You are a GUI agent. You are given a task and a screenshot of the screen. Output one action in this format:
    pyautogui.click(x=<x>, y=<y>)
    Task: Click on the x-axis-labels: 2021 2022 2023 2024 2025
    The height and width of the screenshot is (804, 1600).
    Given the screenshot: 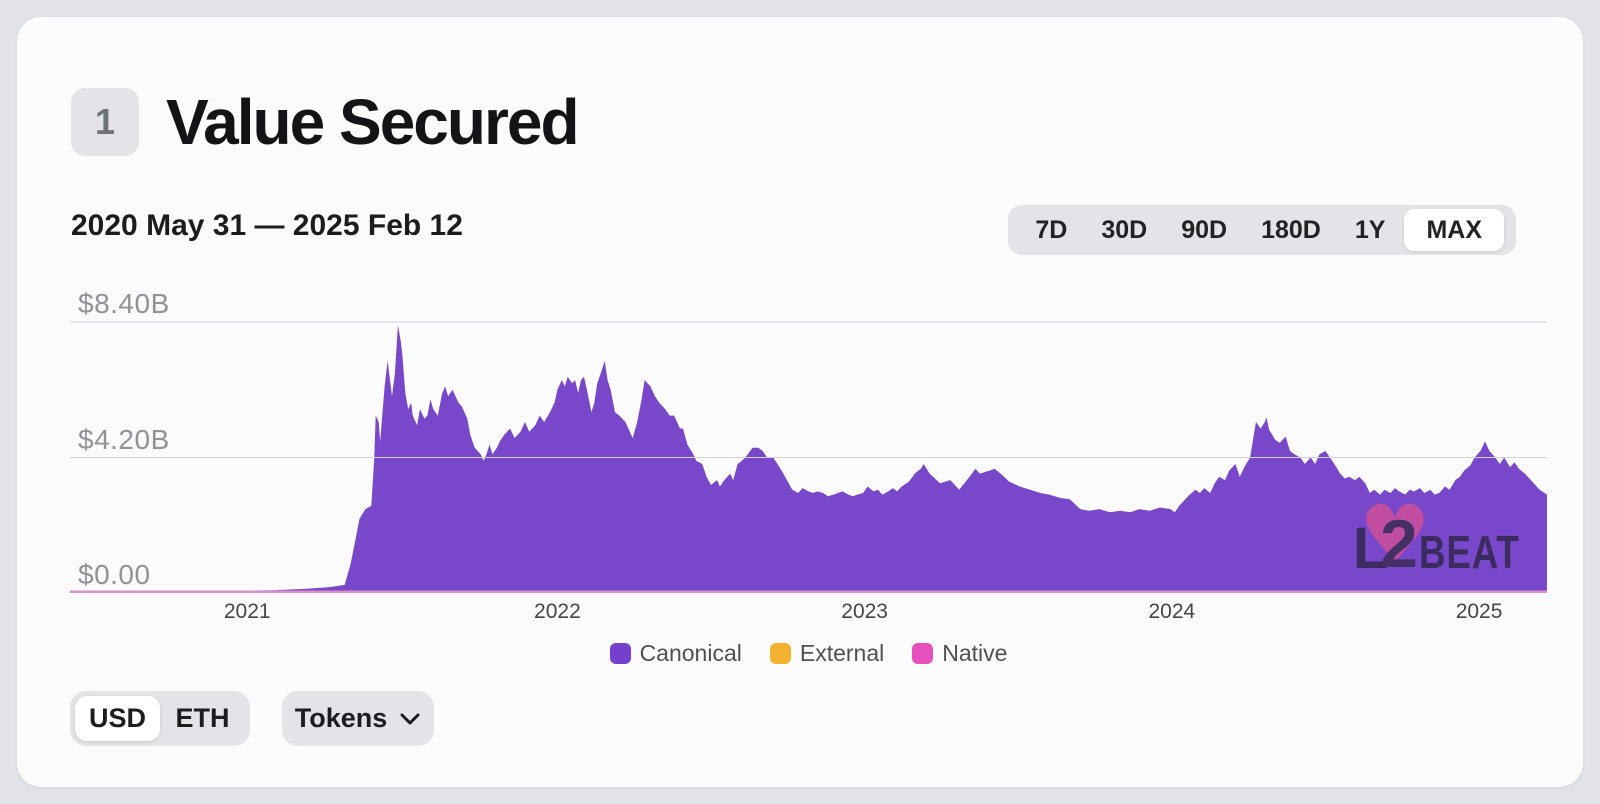 What is the action you would take?
    pyautogui.click(x=808, y=613)
    